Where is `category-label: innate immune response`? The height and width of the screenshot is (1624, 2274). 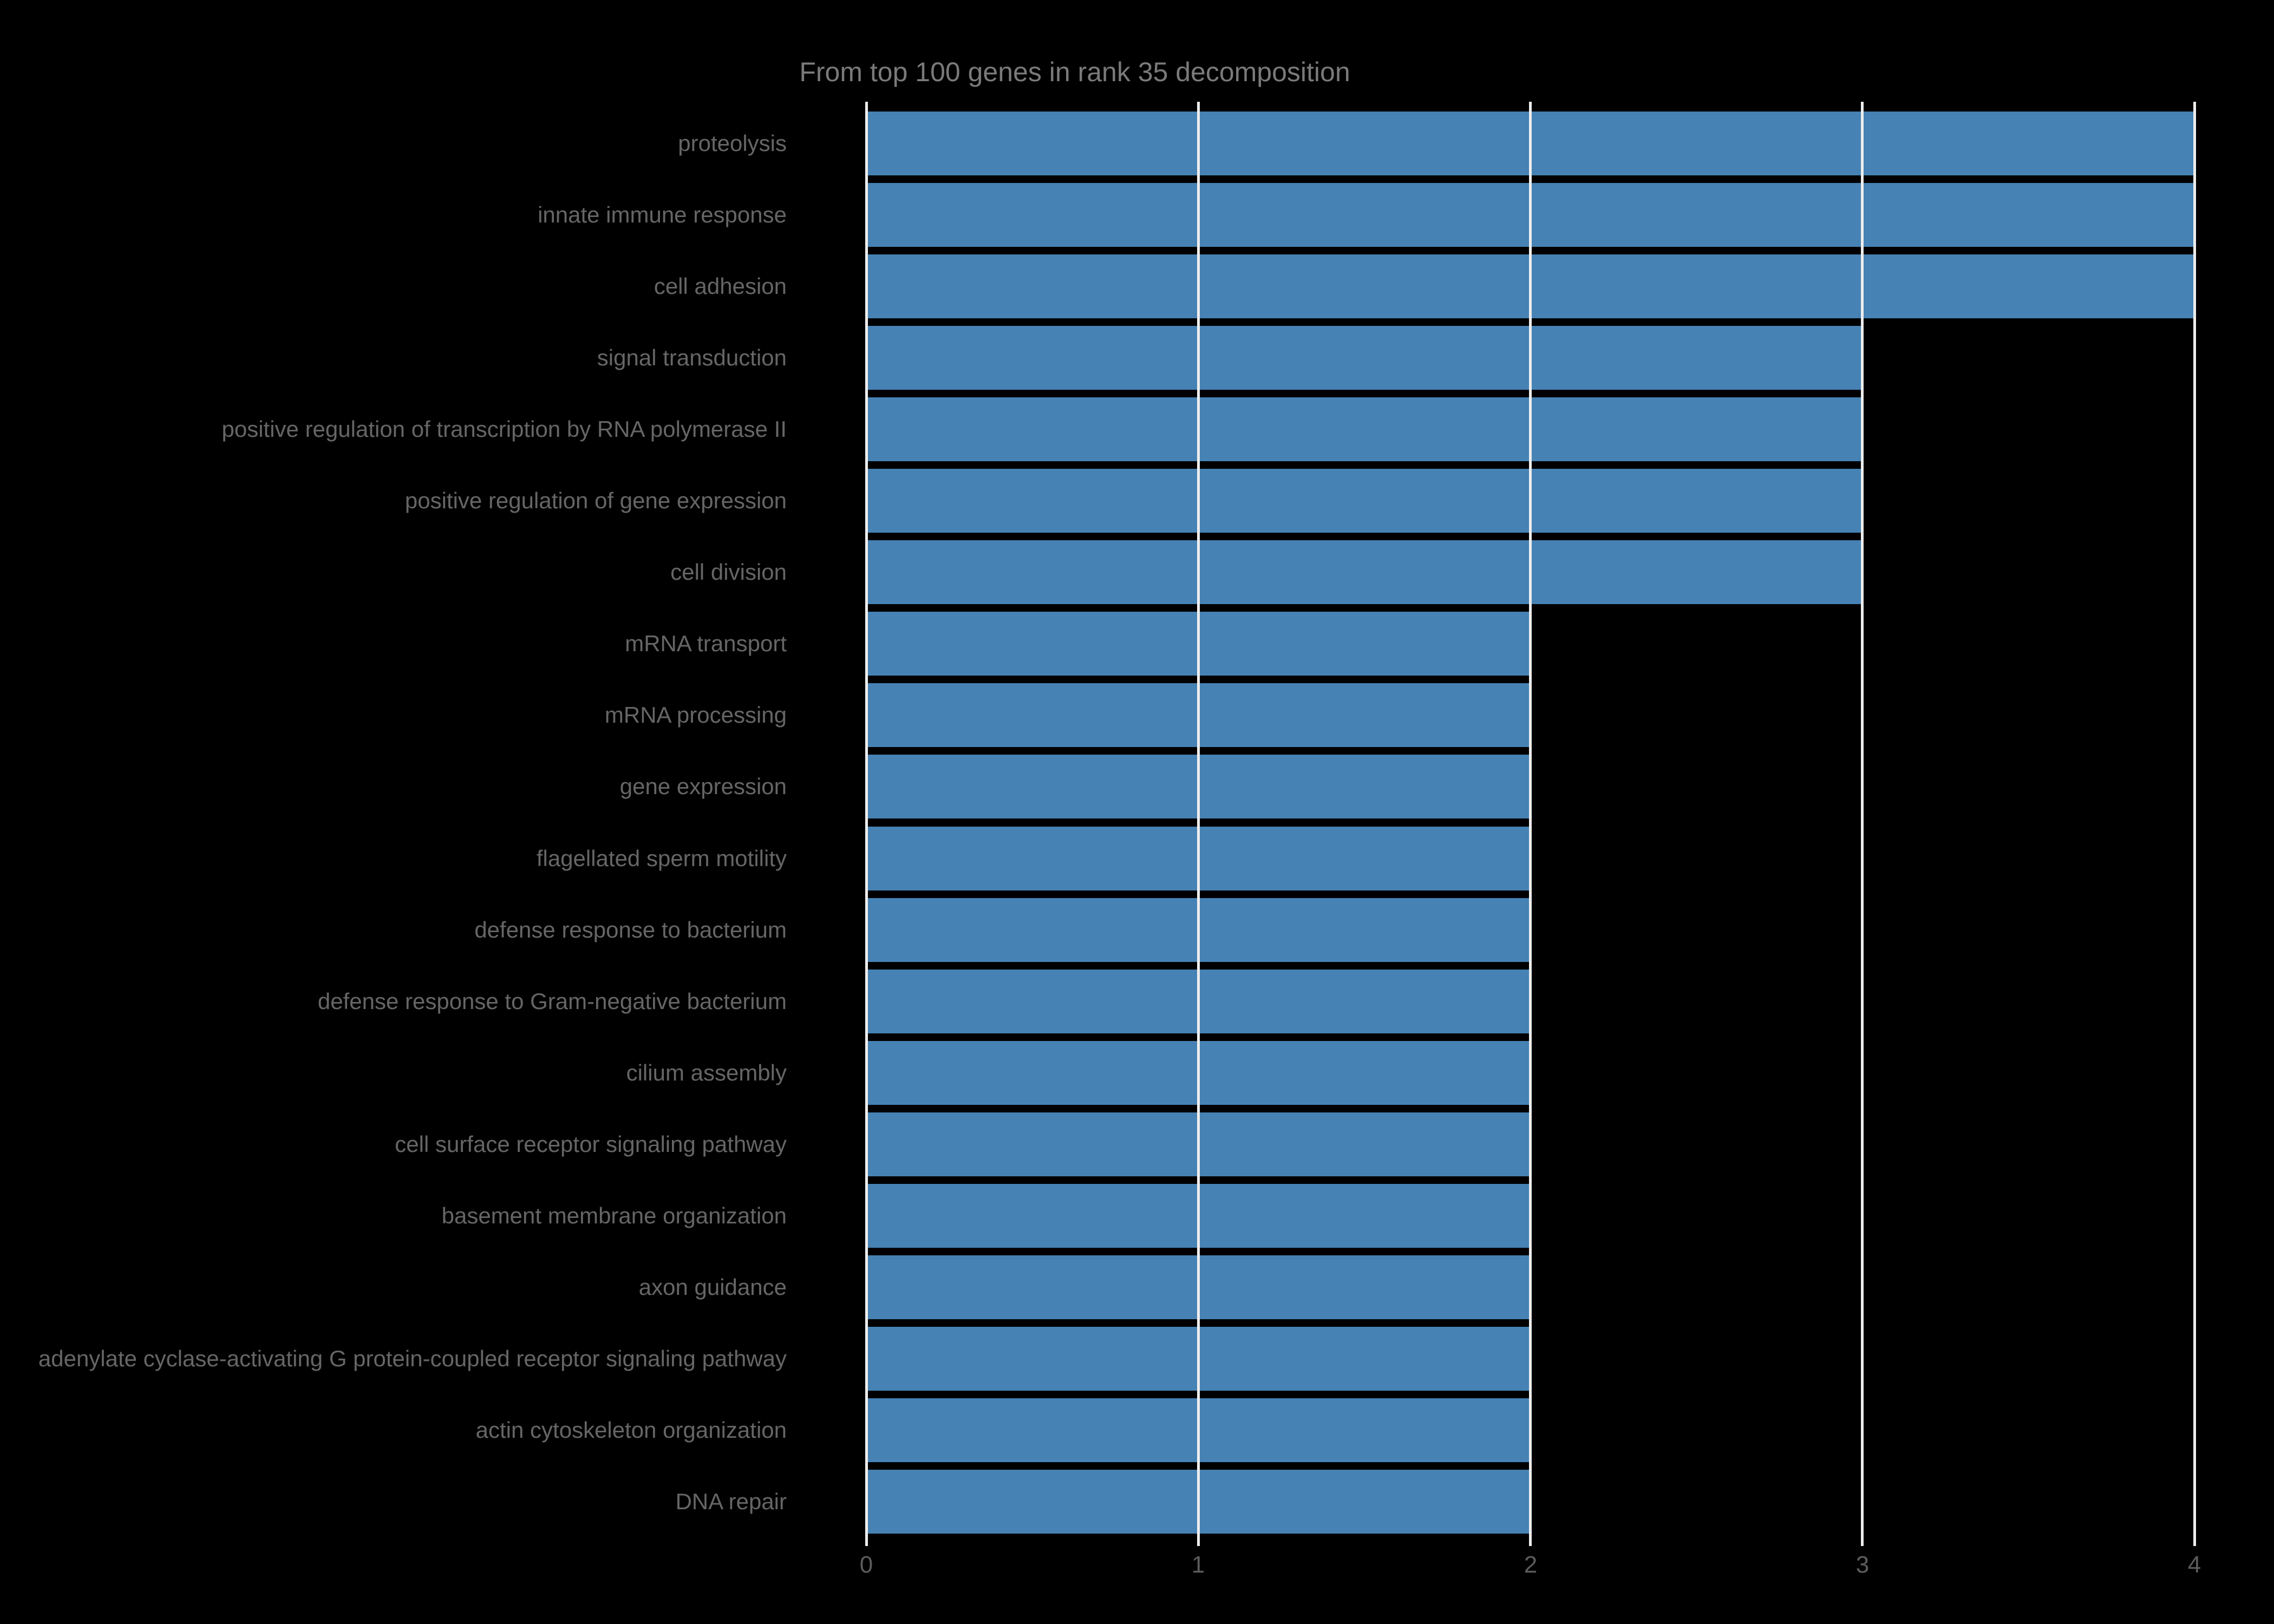 category-label: innate immune response is located at coordinates (663, 214).